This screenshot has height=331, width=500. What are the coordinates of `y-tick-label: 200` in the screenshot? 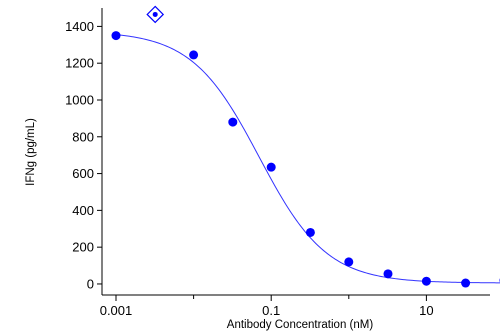 It's located at (83, 247).